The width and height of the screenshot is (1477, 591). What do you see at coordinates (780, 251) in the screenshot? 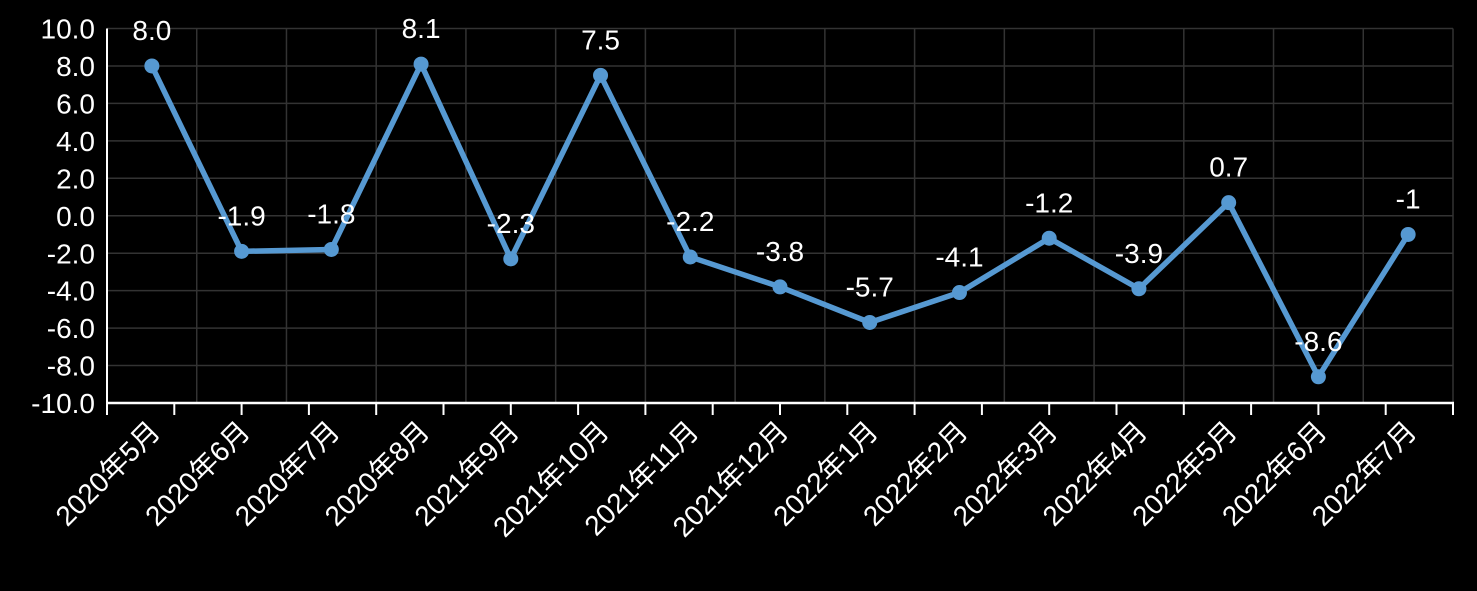
I see `data-point-label: -3.8` at bounding box center [780, 251].